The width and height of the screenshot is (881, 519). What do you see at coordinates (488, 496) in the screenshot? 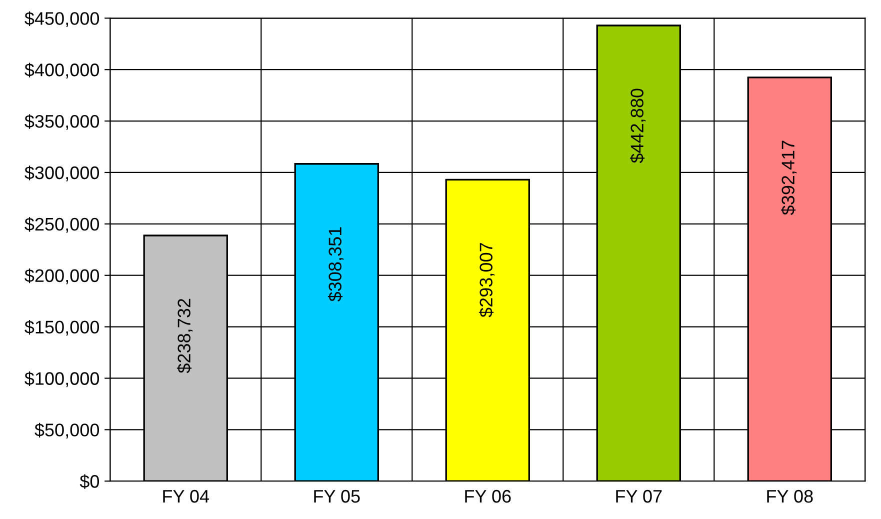
I see `x-tick-label: FY 06` at bounding box center [488, 496].